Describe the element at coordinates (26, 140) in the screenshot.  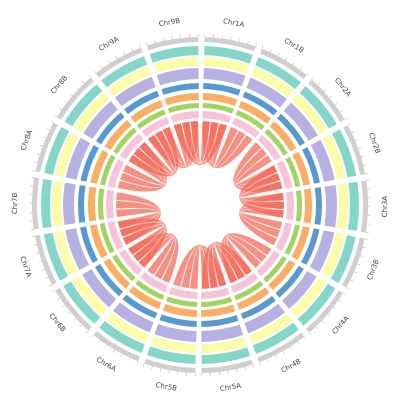
I see `chromosome-label: Chr8A` at that location.